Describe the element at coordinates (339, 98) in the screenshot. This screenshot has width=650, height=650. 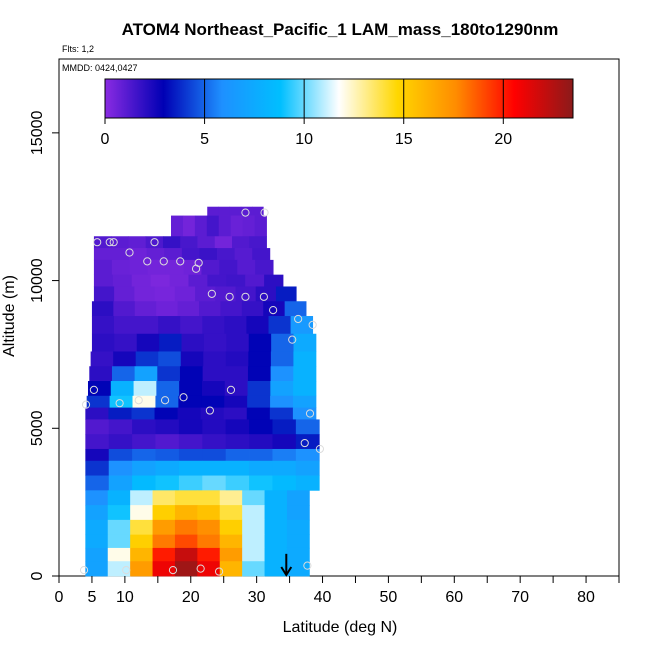
I see `colorbar-scale` at that location.